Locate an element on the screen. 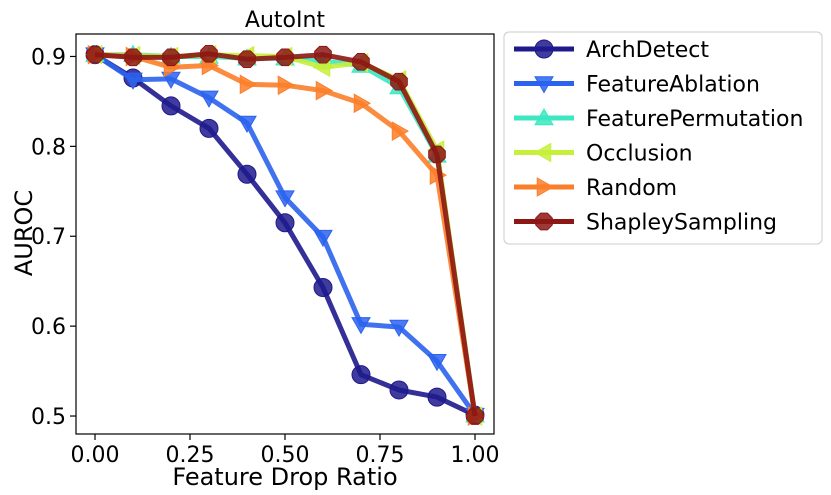 The width and height of the screenshot is (831, 495). legend-item: Occlusion is located at coordinates (603, 154).